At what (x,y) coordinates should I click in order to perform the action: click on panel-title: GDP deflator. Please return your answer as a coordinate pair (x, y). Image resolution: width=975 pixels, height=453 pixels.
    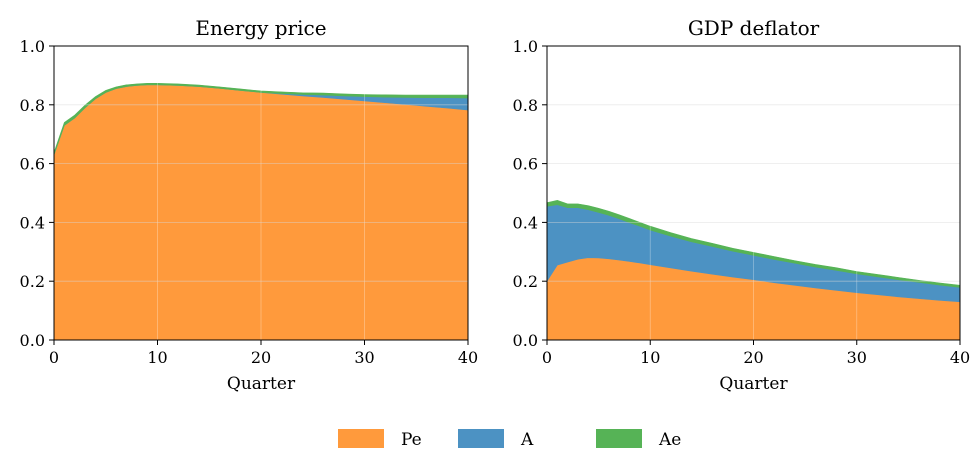
    Looking at the image, I should click on (754, 28).